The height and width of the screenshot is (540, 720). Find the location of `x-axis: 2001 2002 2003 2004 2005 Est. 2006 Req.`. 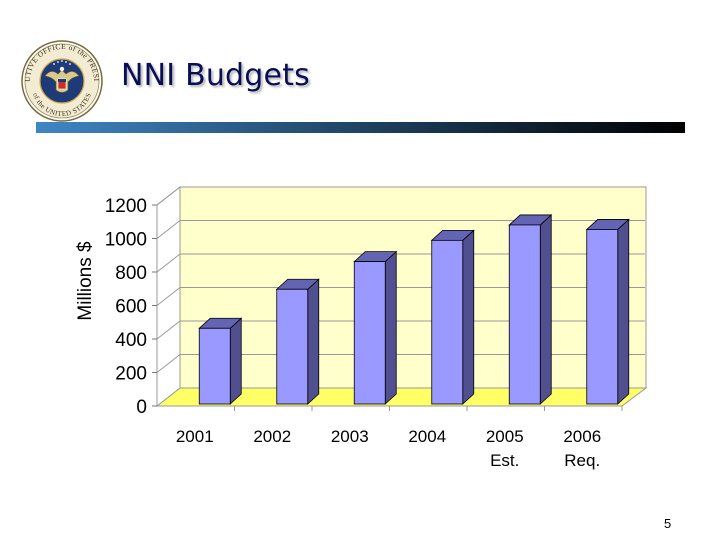

x-axis: 2001 2002 2003 2004 2005 Est. 2006 Req. is located at coordinates (390, 437).